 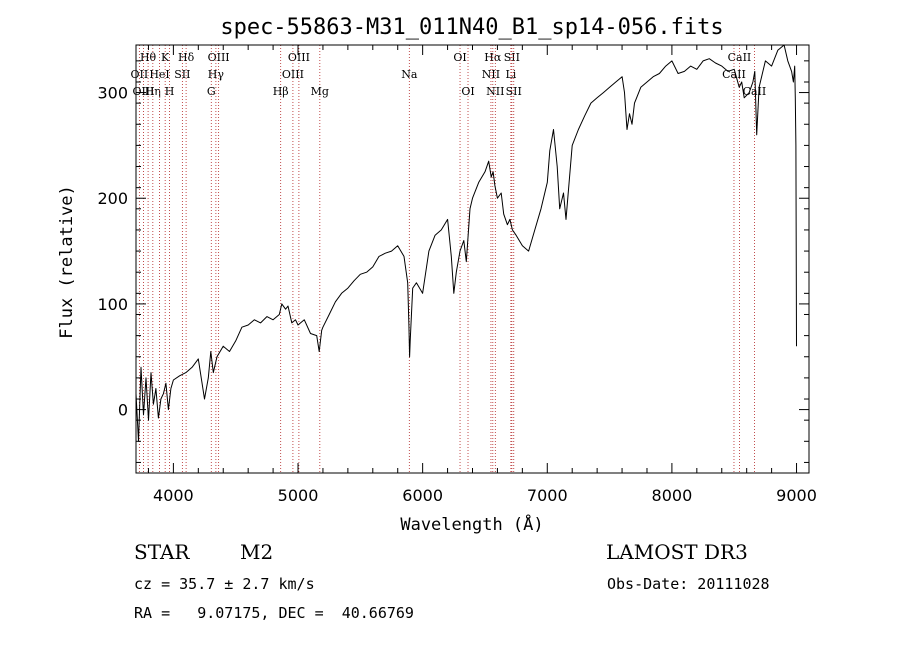 What do you see at coordinates (165, 57) in the screenshot?
I see `marker-label-5: K` at bounding box center [165, 57].